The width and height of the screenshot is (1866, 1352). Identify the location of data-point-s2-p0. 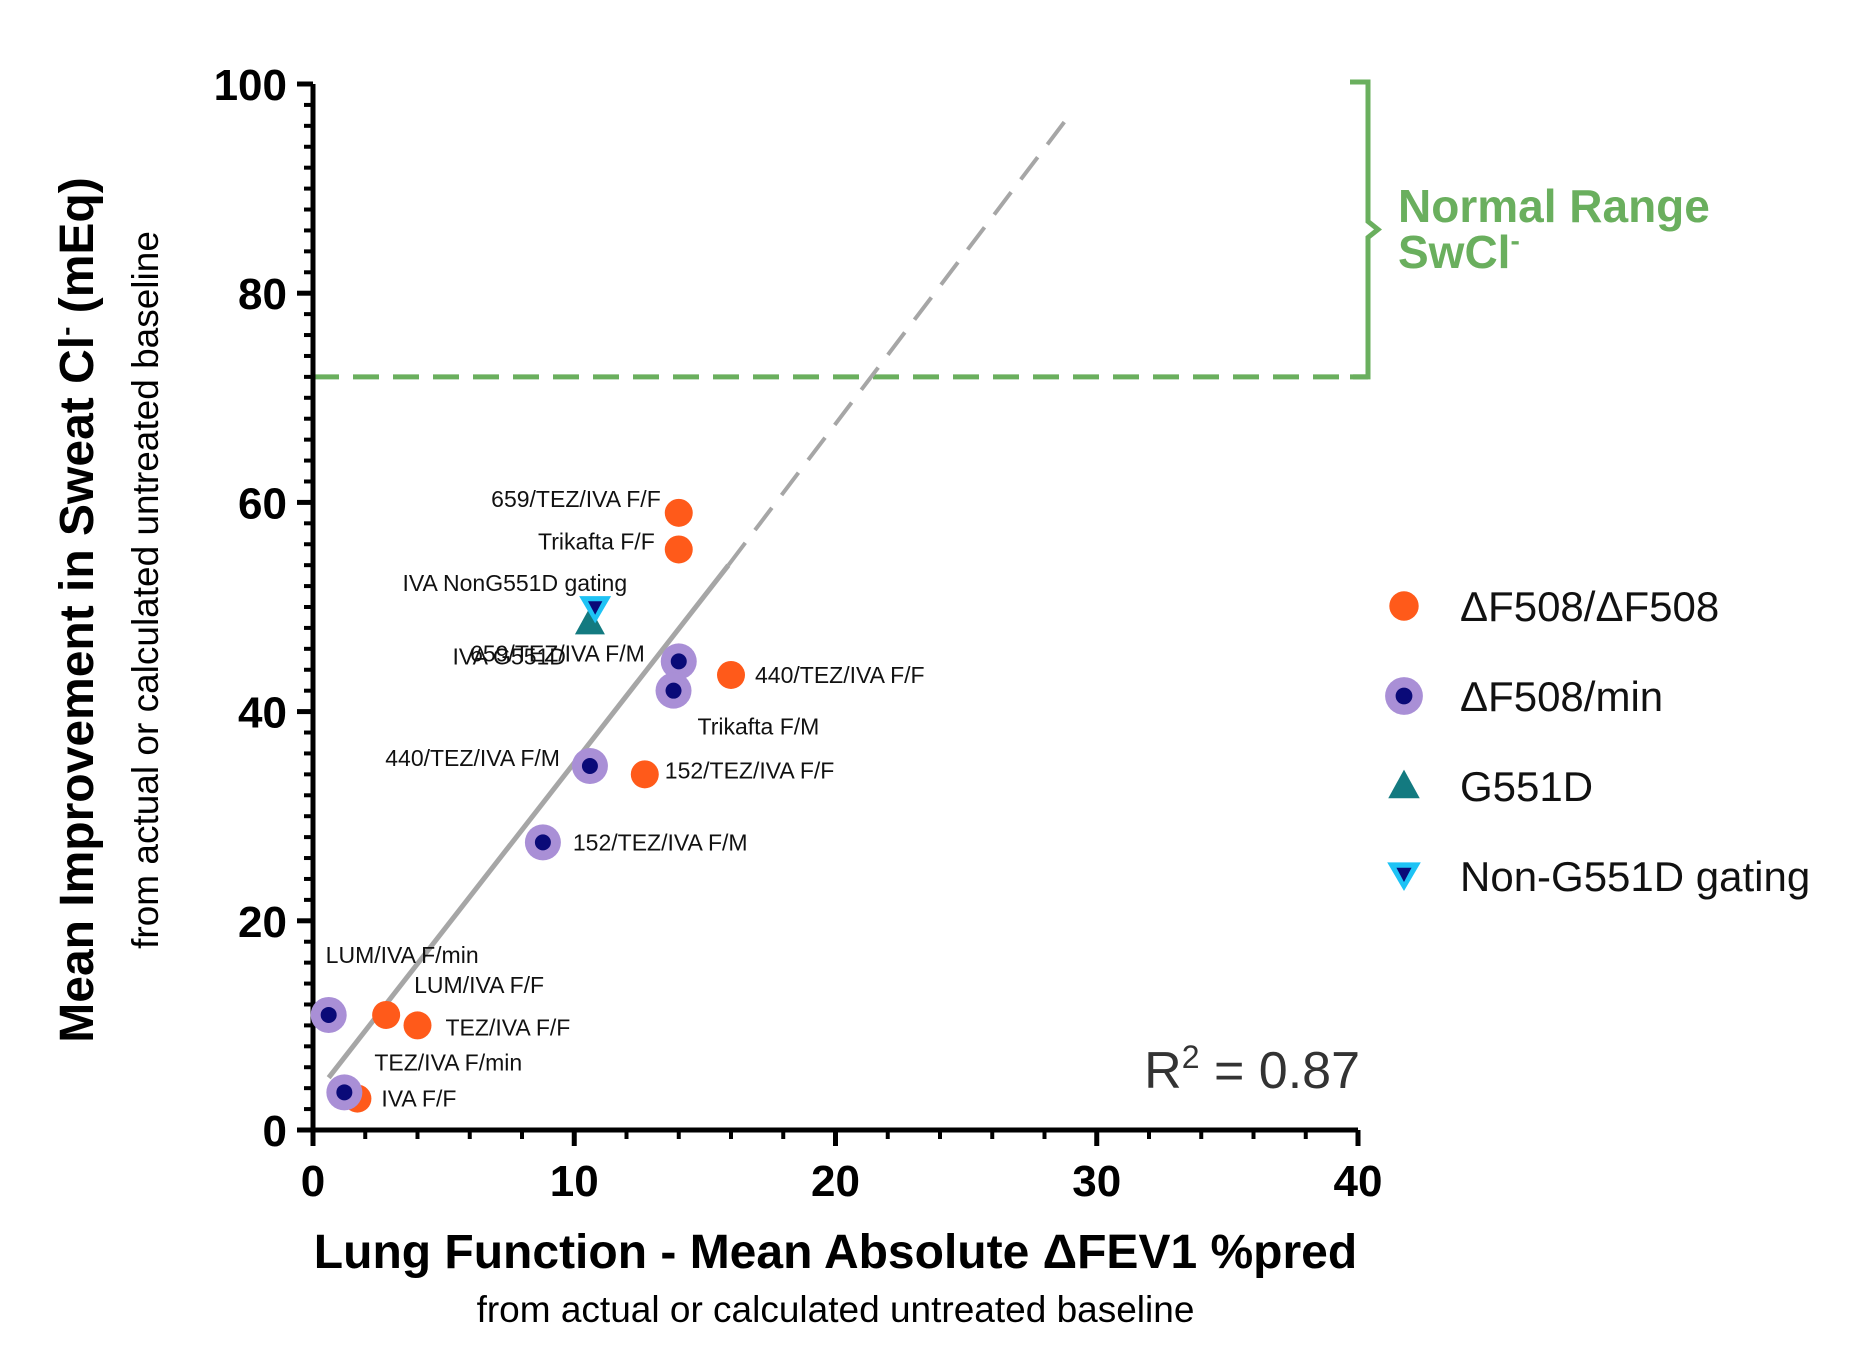
(589, 621).